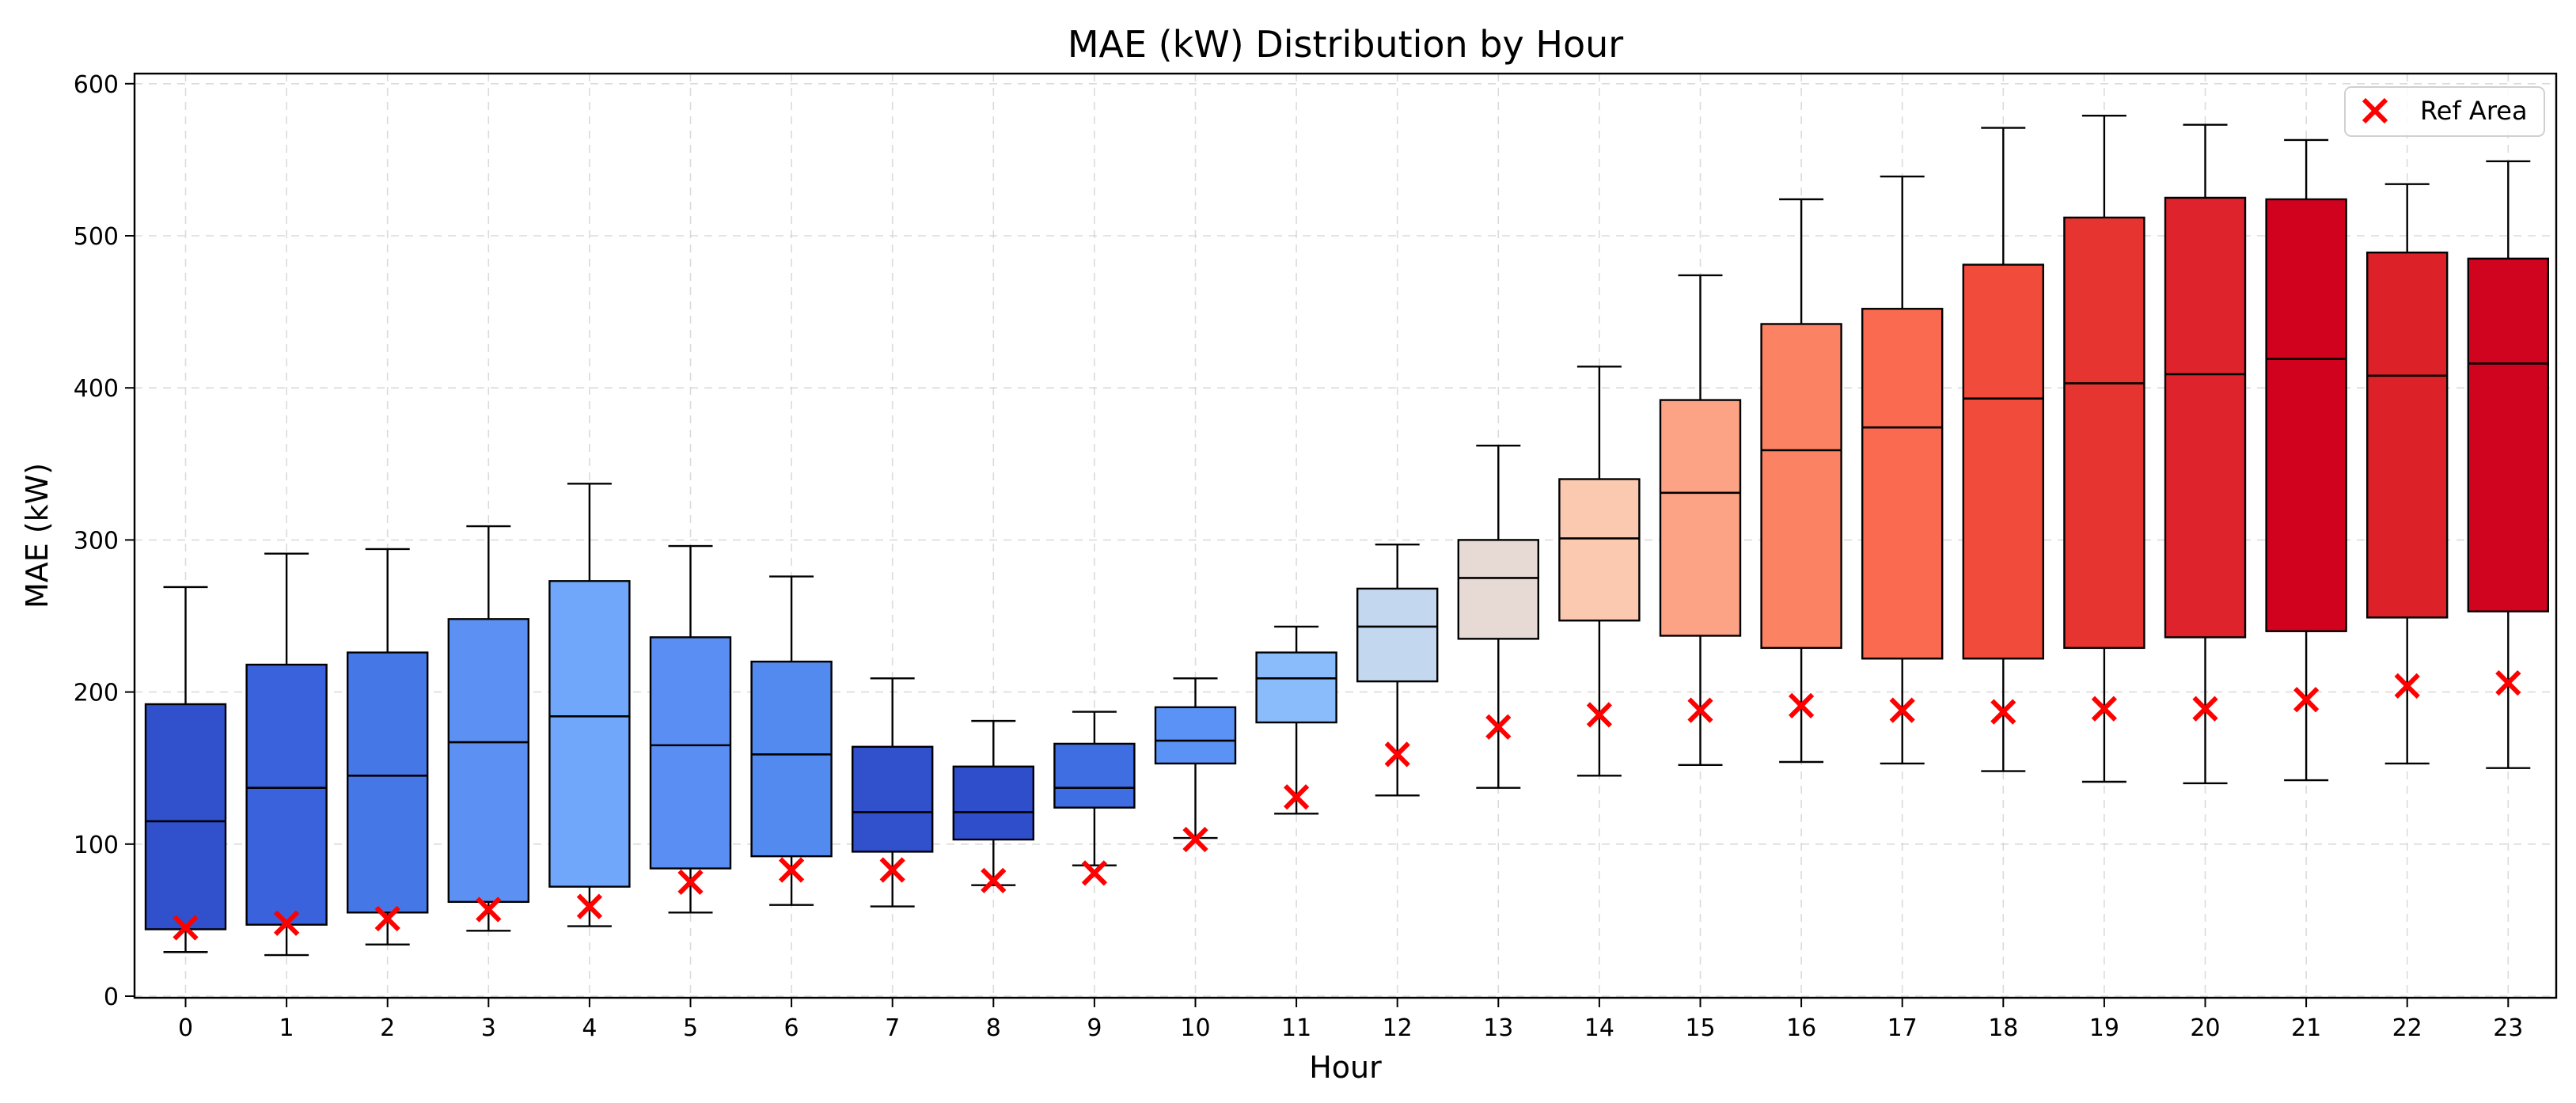  What do you see at coordinates (286, 1028) in the screenshot?
I see `x-tick-label: 1` at bounding box center [286, 1028].